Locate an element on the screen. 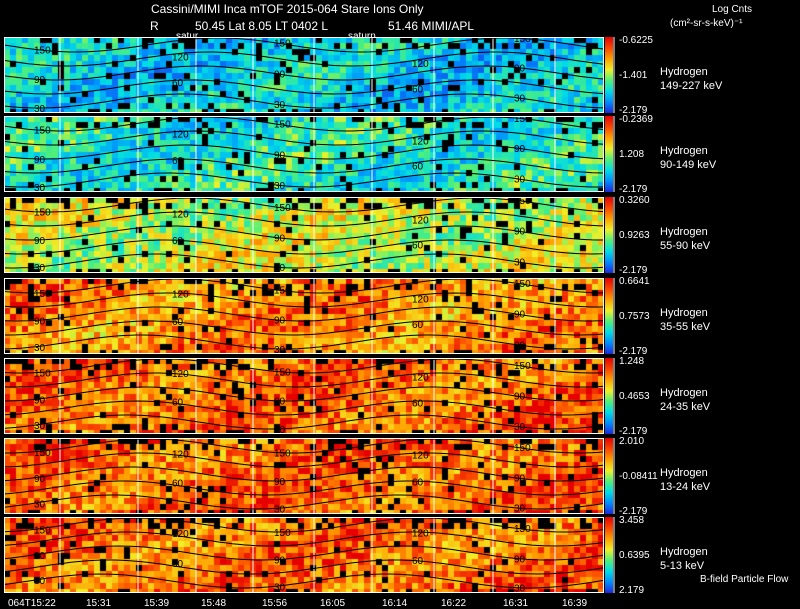 This screenshot has width=800, height=609. species-label: Hydrogen 90-149 keV is located at coordinates (688, 158).